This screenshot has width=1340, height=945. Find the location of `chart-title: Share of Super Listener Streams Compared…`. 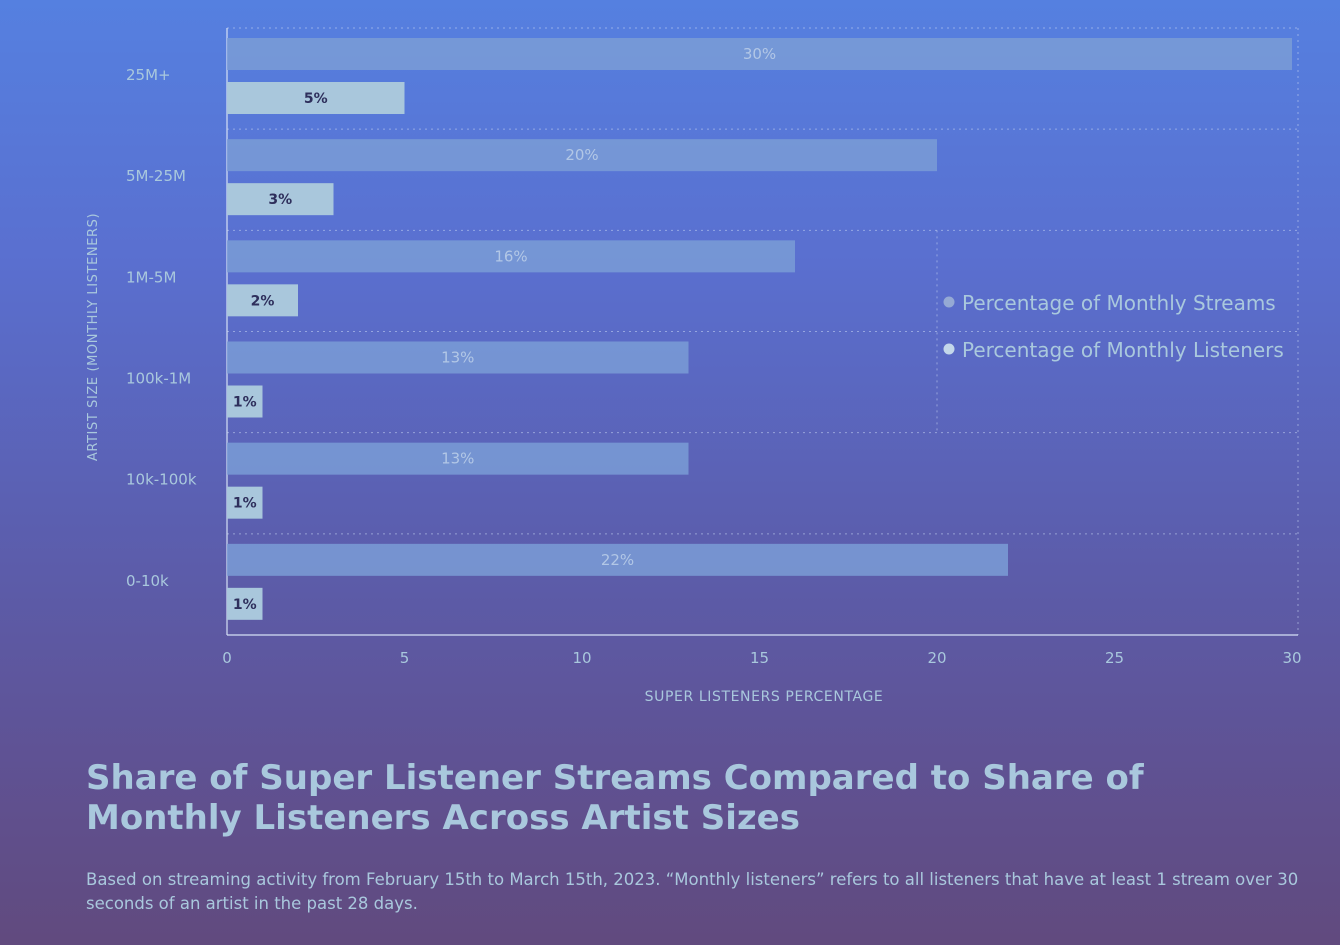

chart-title: Share of Super Listener Streams Compared… is located at coordinates (615, 798).